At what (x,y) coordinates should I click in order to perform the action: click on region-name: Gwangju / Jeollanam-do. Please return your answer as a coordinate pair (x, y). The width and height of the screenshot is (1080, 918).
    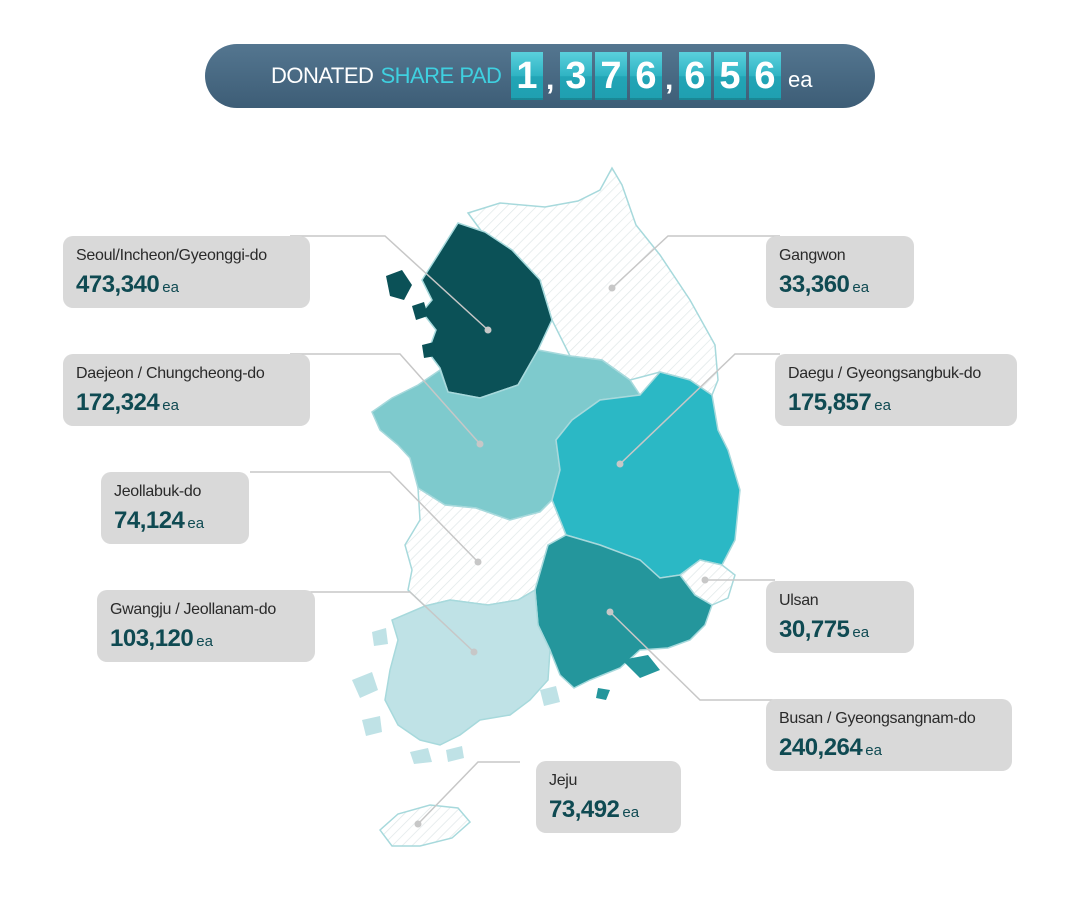
    Looking at the image, I should click on (193, 609).